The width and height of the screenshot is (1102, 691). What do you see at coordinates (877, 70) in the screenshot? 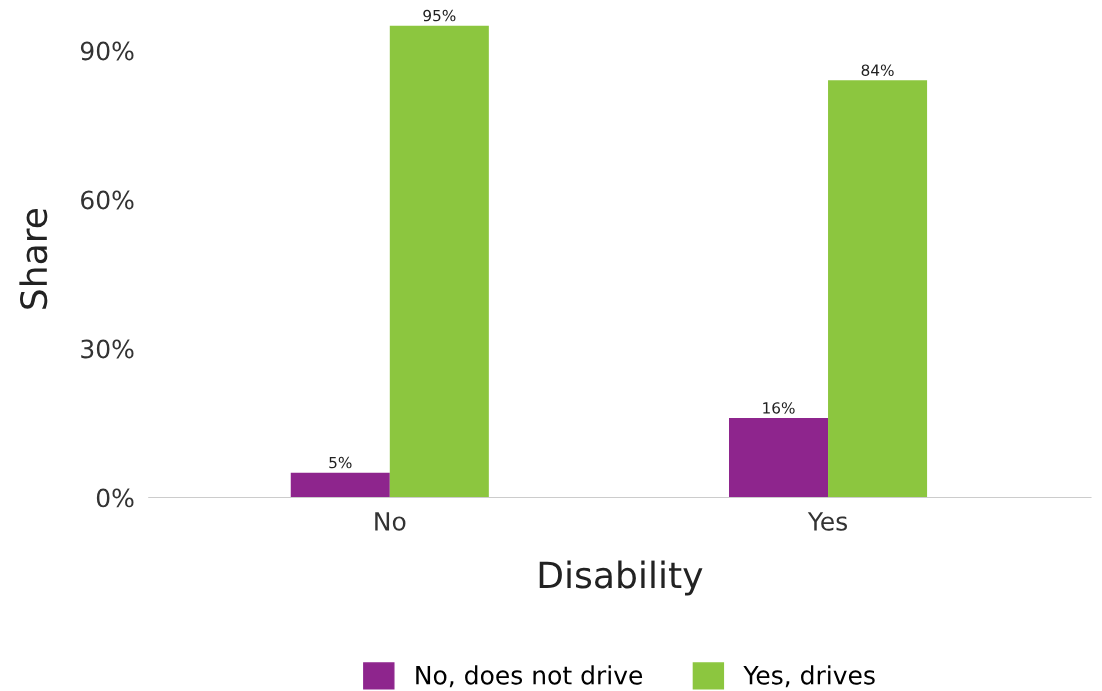
I see `data-label: 84%` at bounding box center [877, 70].